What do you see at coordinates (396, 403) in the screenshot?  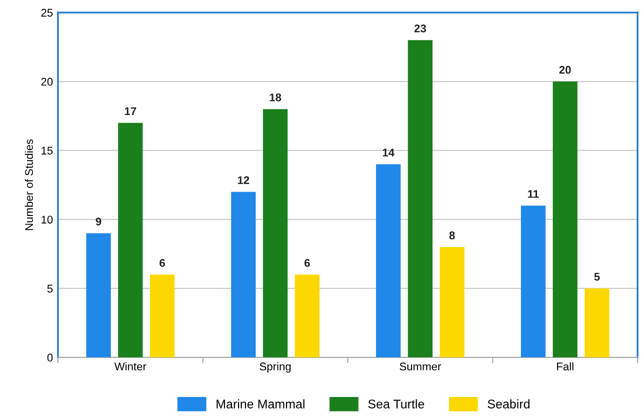 I see `legend-label: Sea Turtle` at bounding box center [396, 403].